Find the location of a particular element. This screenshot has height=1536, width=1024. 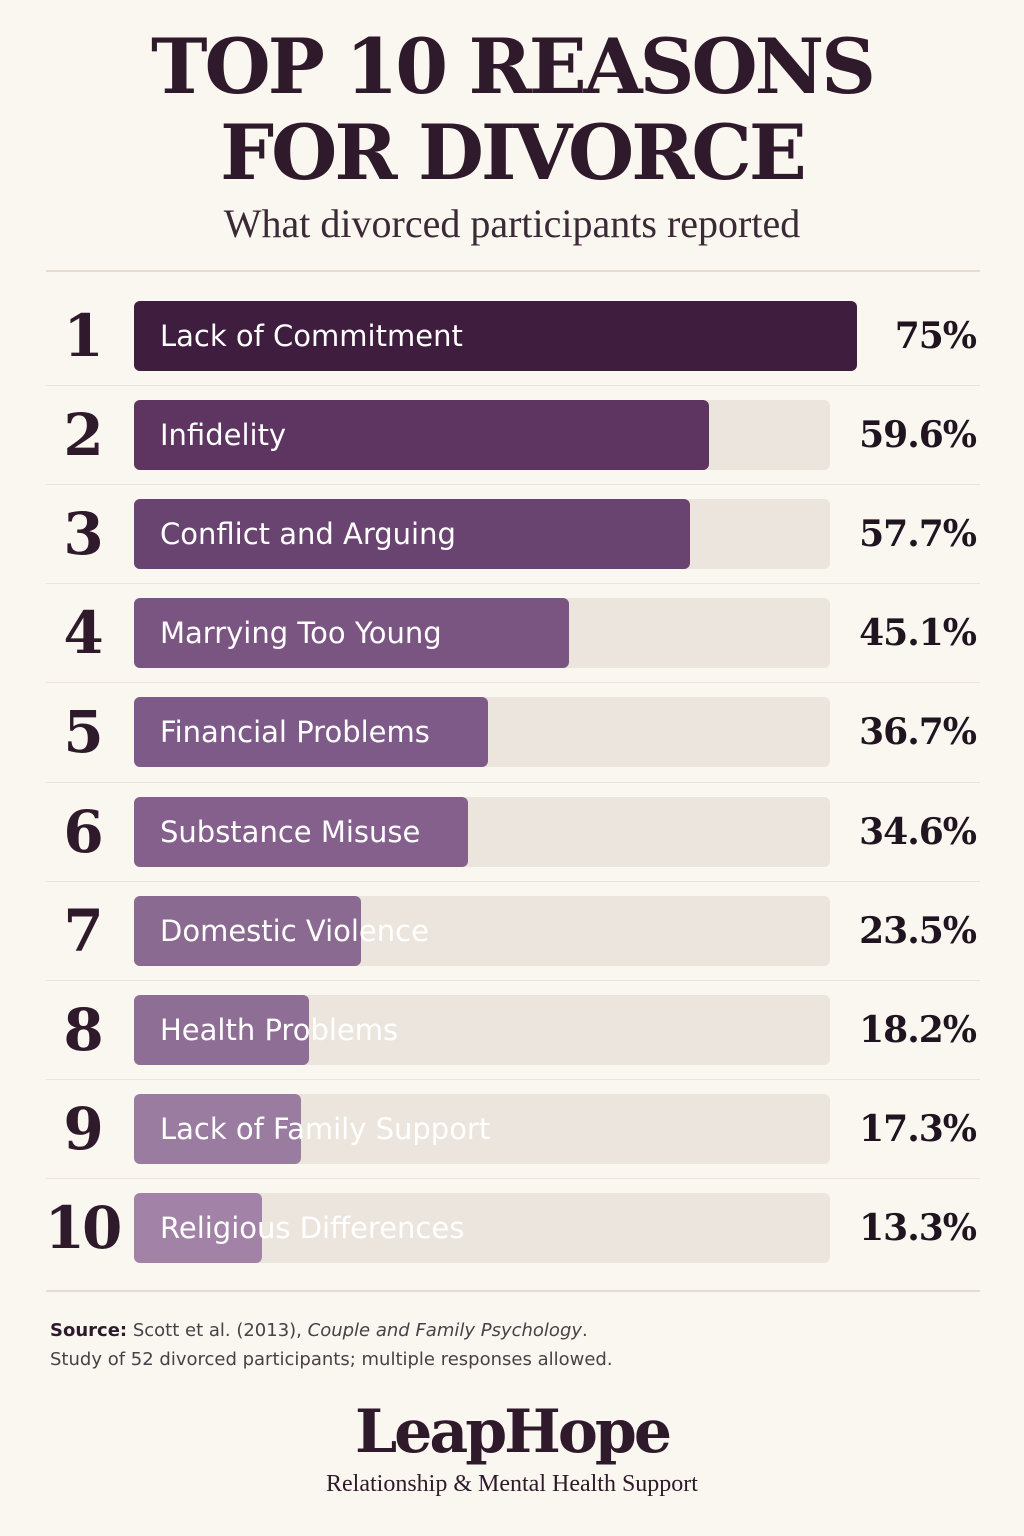

title-line-2: FOR DIVORCE is located at coordinates (513, 152).